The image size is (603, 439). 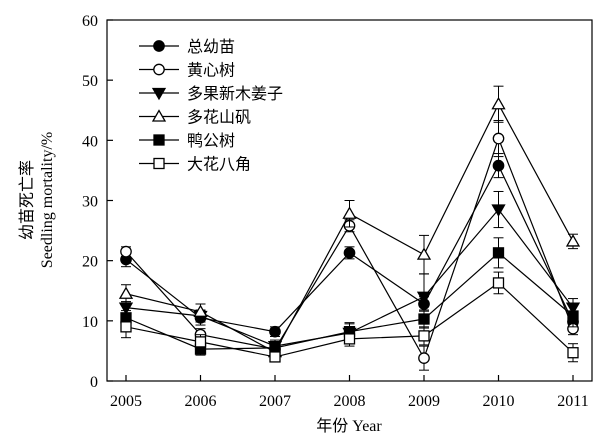 I want to click on legend-item: 总幼苗, so click(x=187, y=46).